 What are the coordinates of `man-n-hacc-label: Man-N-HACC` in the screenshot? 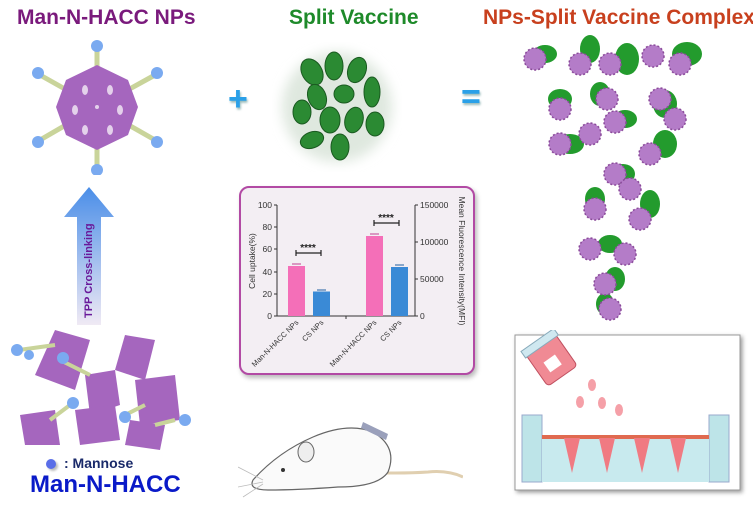 It's located at (105, 484).